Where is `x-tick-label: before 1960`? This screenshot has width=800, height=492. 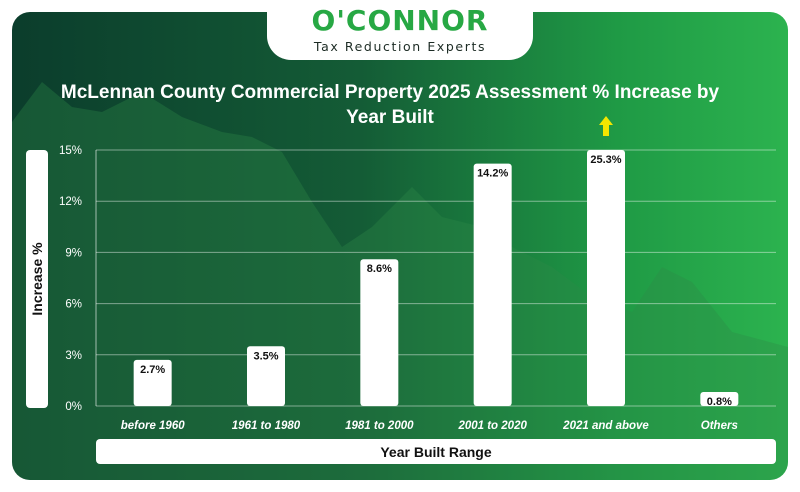 x-tick-label: before 1960 is located at coordinates (153, 426).